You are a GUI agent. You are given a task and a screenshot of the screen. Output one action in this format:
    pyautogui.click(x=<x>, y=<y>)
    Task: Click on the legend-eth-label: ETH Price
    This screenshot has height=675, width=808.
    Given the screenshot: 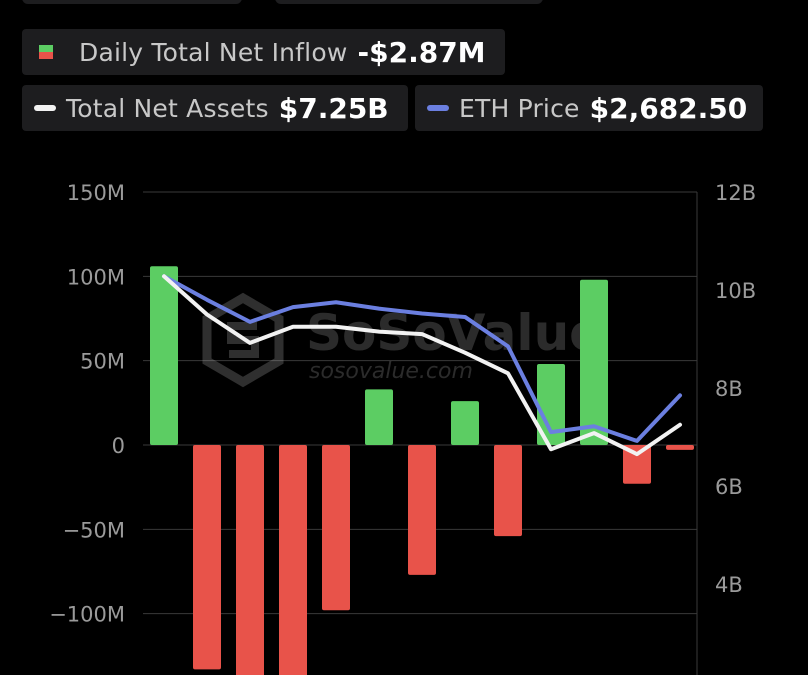 What is the action you would take?
    pyautogui.click(x=519, y=108)
    